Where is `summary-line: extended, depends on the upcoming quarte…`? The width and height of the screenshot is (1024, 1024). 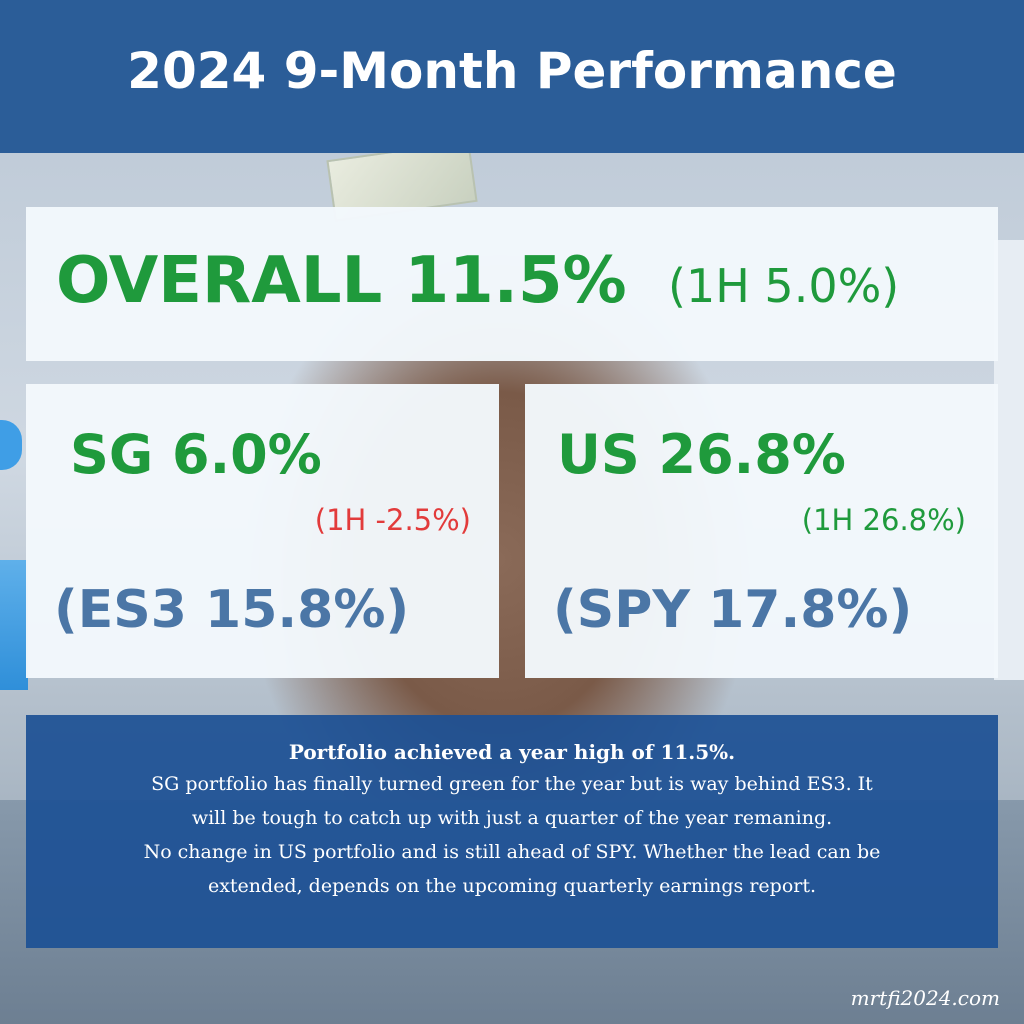
summary-line: extended, depends on the upcoming quarte… is located at coordinates (512, 886).